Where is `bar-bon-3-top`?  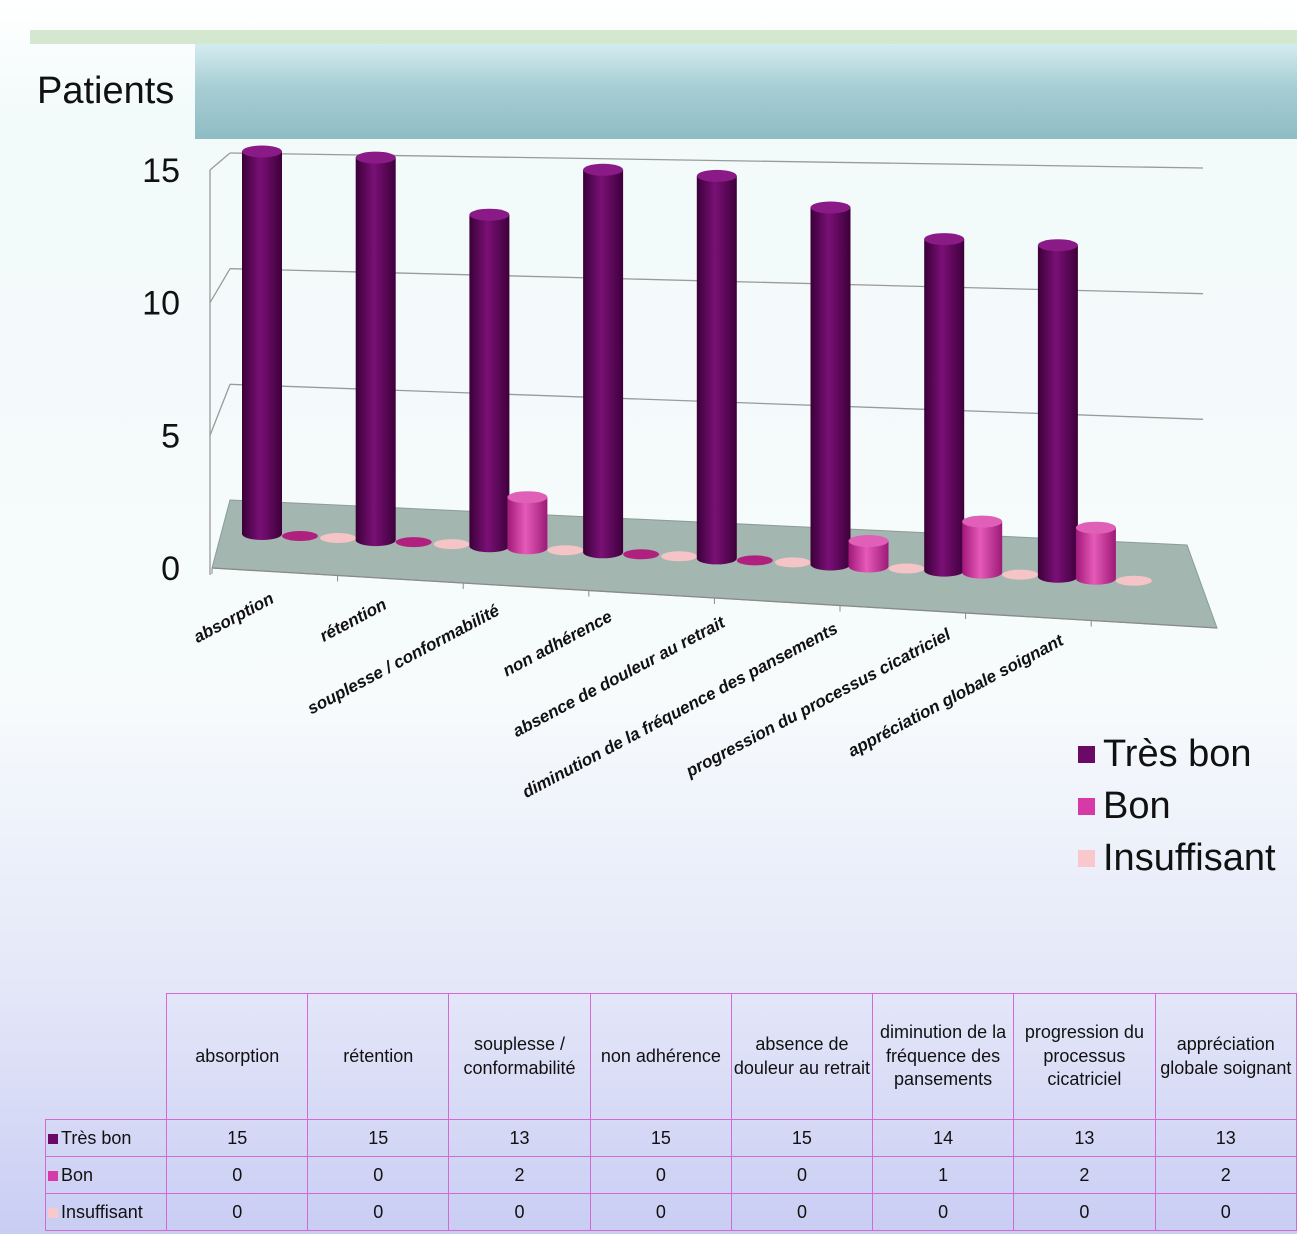 bar-bon-3-top is located at coordinates (527, 497).